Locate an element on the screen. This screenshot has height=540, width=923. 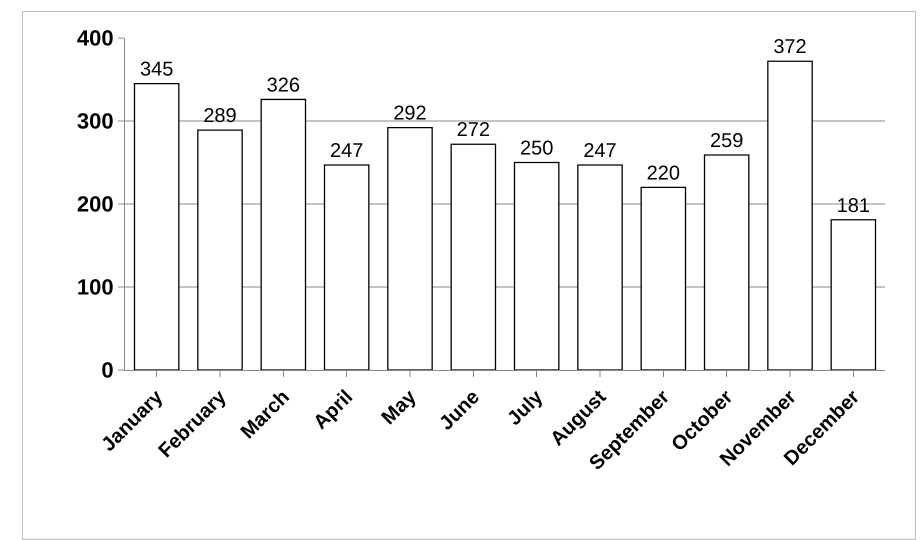
y-tick-label: 200 is located at coordinates (95, 204).